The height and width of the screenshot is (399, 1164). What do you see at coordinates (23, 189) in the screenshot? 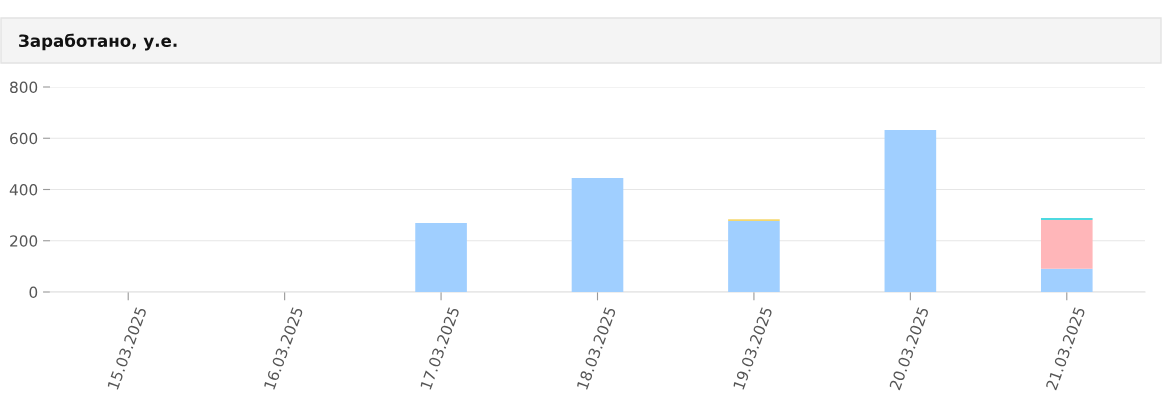
I see `y-tick-label: 400` at bounding box center [23, 189].